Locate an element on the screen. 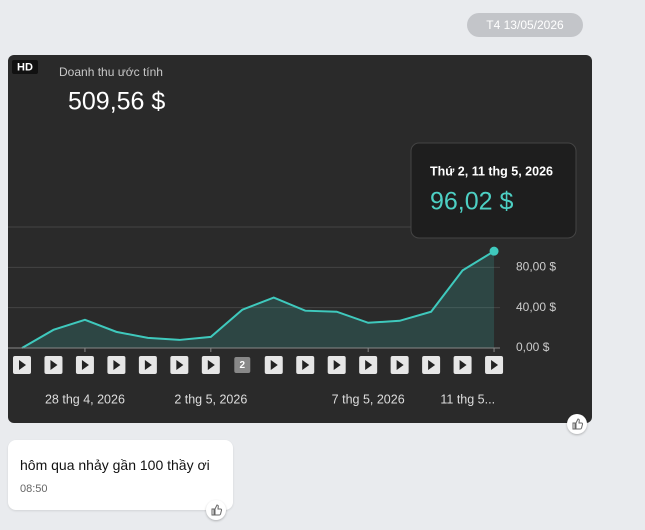 The height and width of the screenshot is (530, 645). icon-badge-text: 2 is located at coordinates (243, 365).